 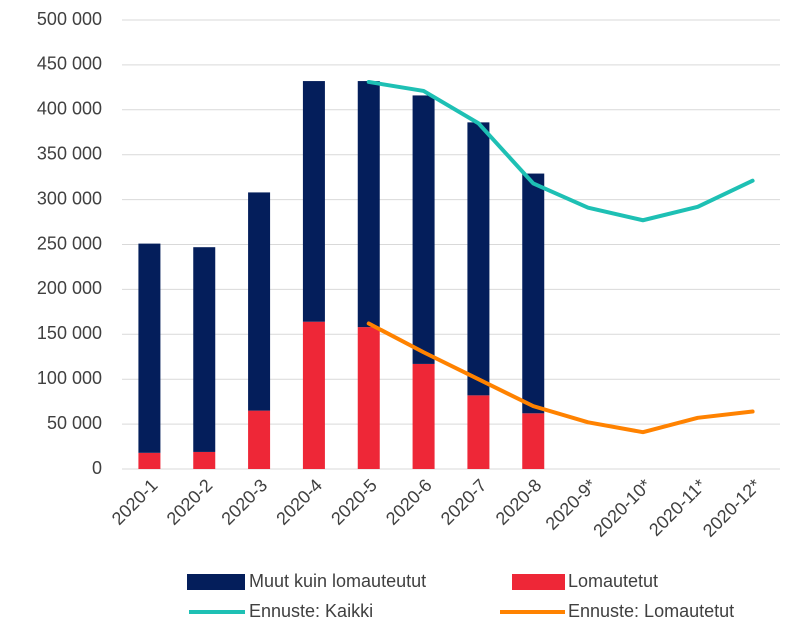 I want to click on x-tick-label: 2020-12*, so click(x=732, y=508).